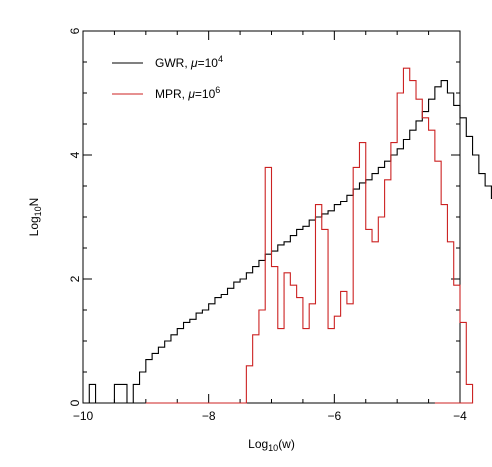 Image resolution: width=492 pixels, height=467 pixels. Describe the element at coordinates (75, 402) in the screenshot. I see `y-tick-label: 0` at that location.